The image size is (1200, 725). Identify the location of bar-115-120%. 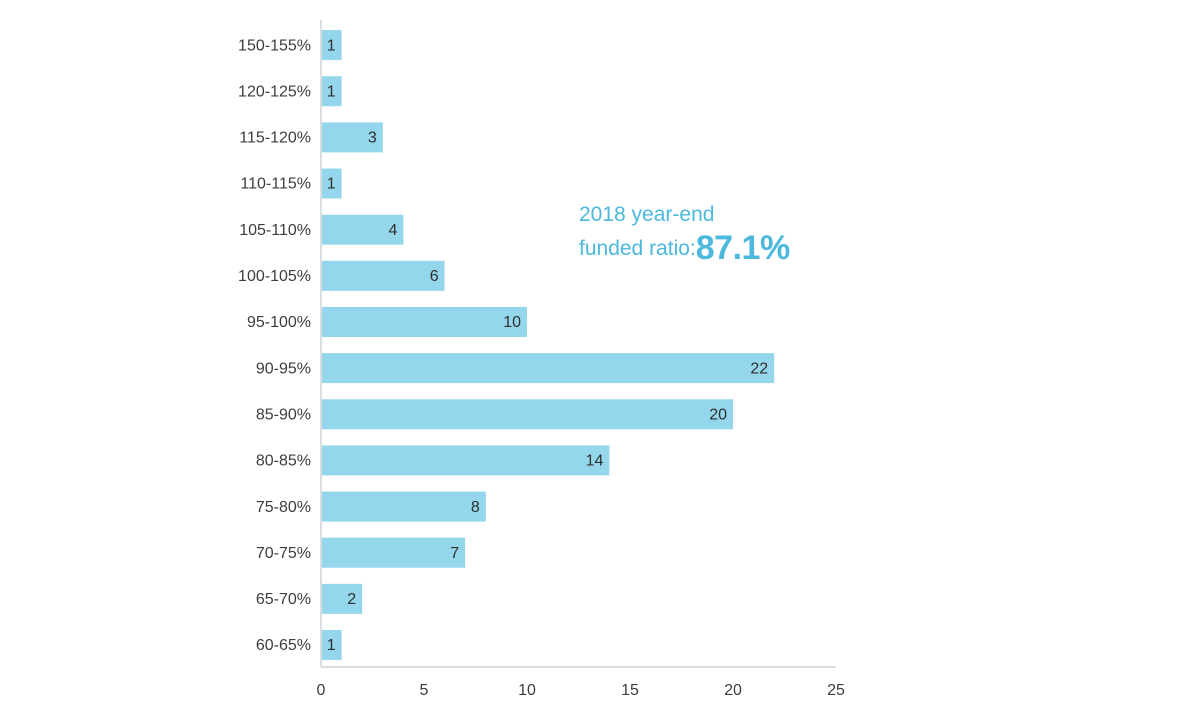
(352, 137).